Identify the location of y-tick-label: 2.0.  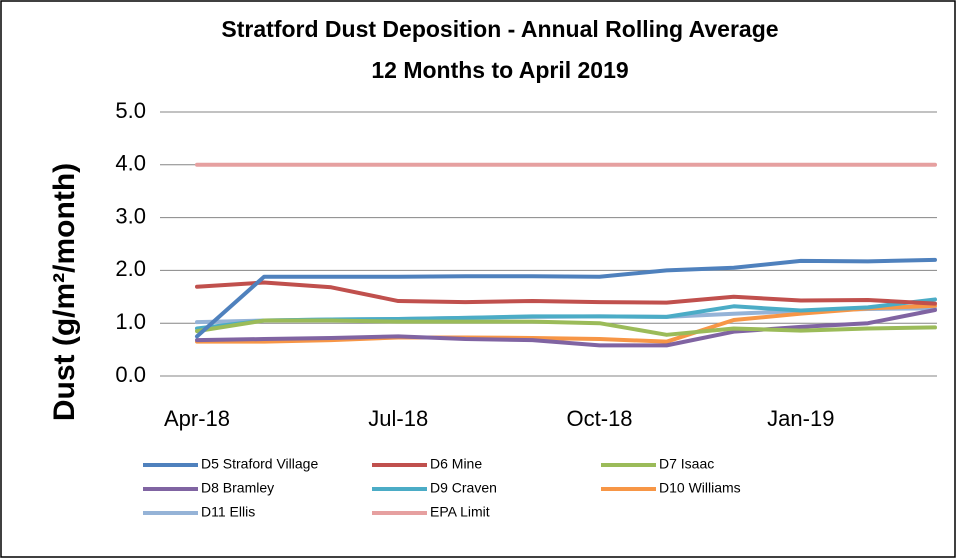
(130, 268).